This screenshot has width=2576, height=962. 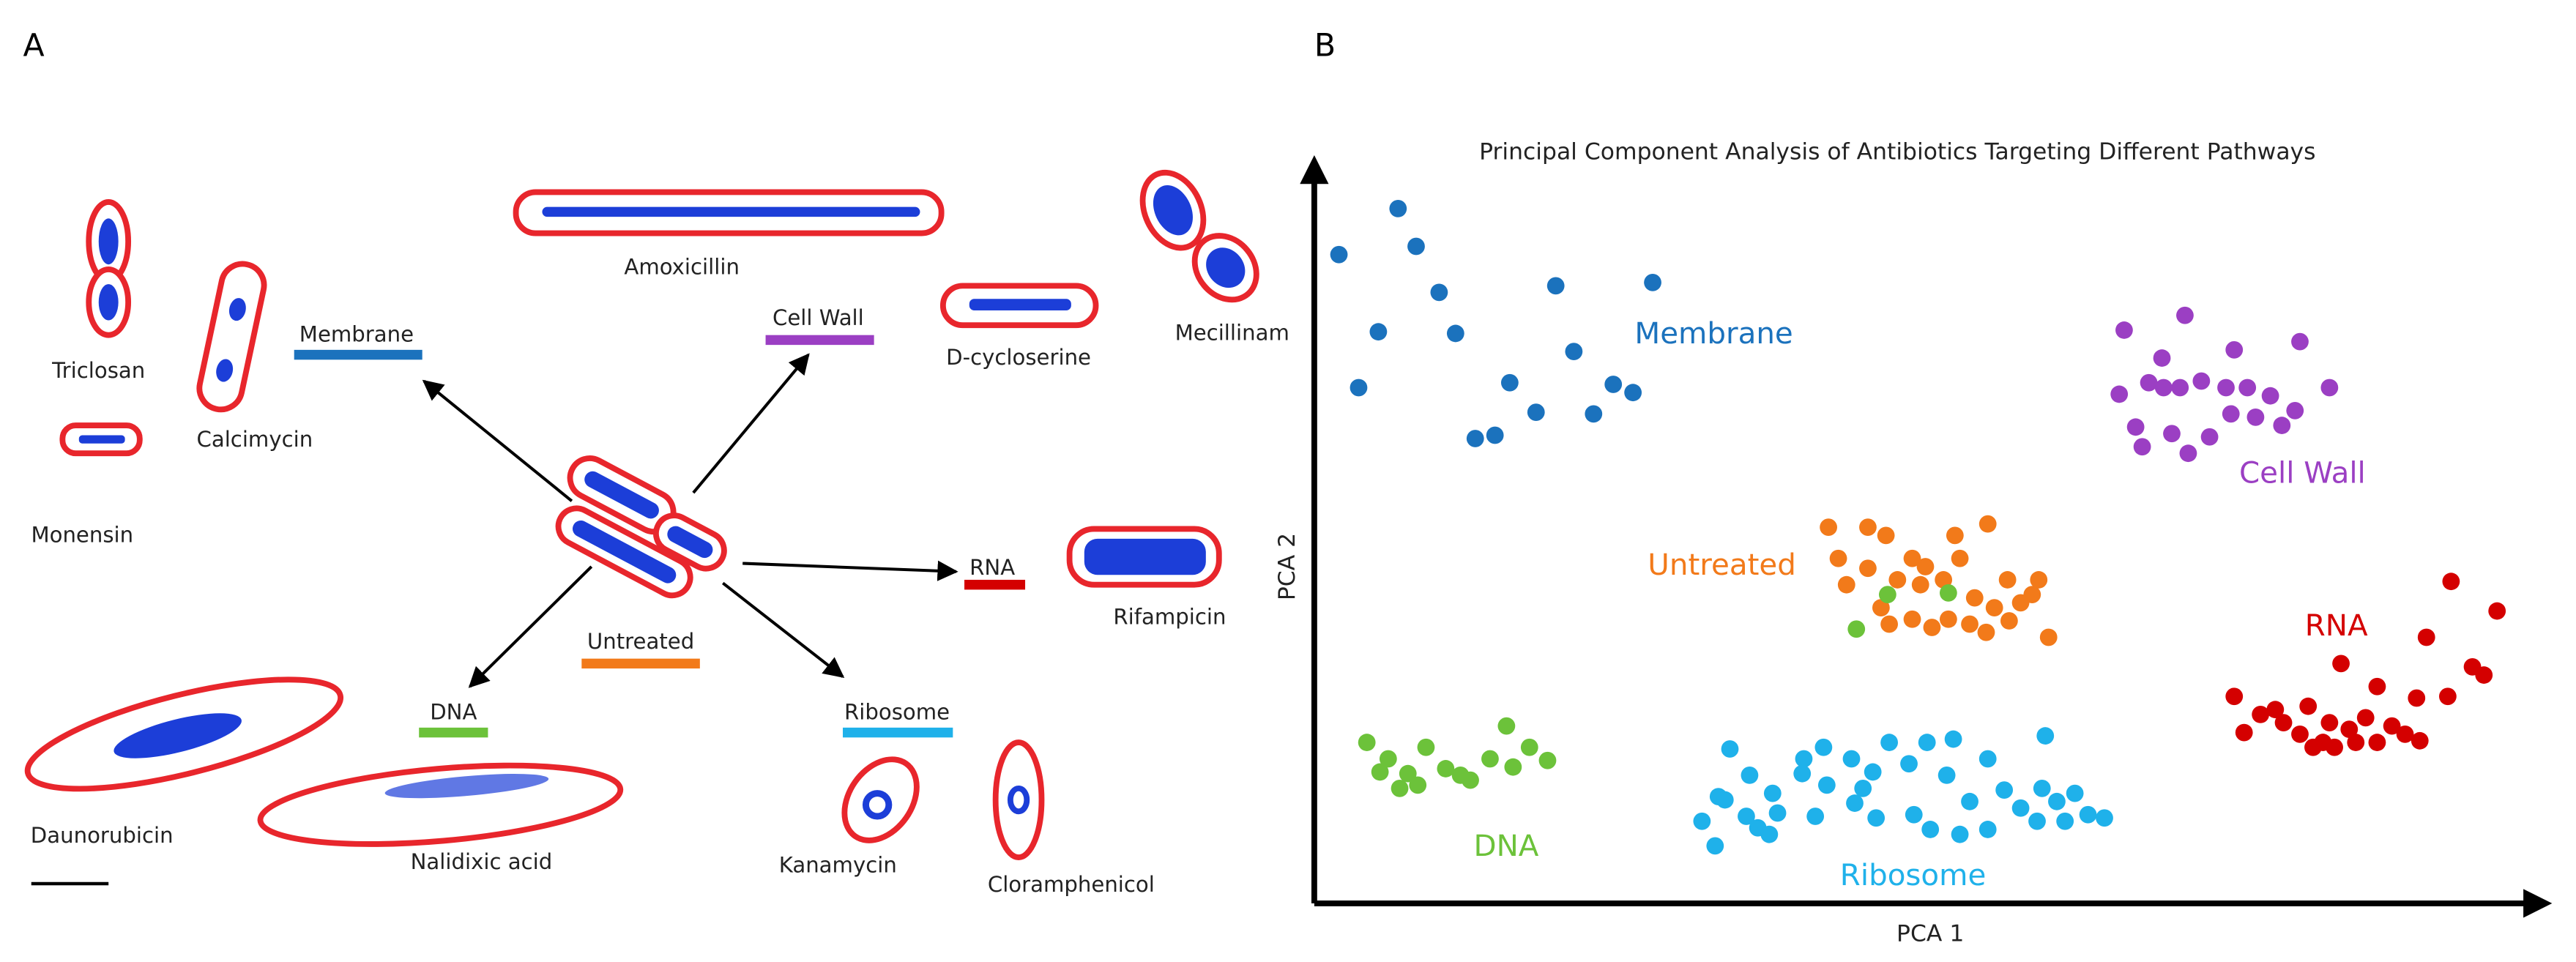 What do you see at coordinates (1325, 46) in the screenshot?
I see `panel-label: B` at bounding box center [1325, 46].